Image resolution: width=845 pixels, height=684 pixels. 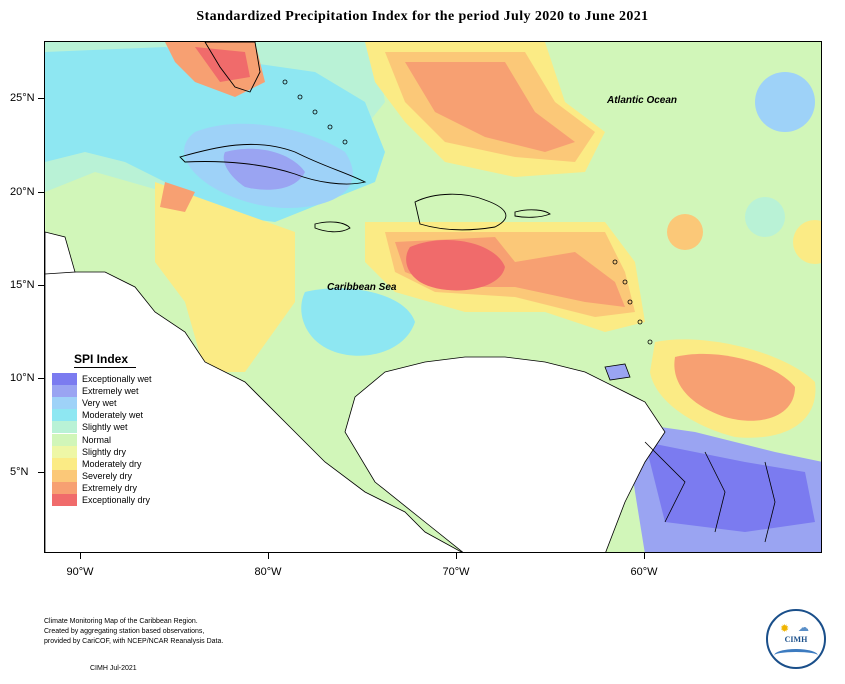 I want to click on legend-label: Severely dry, so click(x=107, y=475).